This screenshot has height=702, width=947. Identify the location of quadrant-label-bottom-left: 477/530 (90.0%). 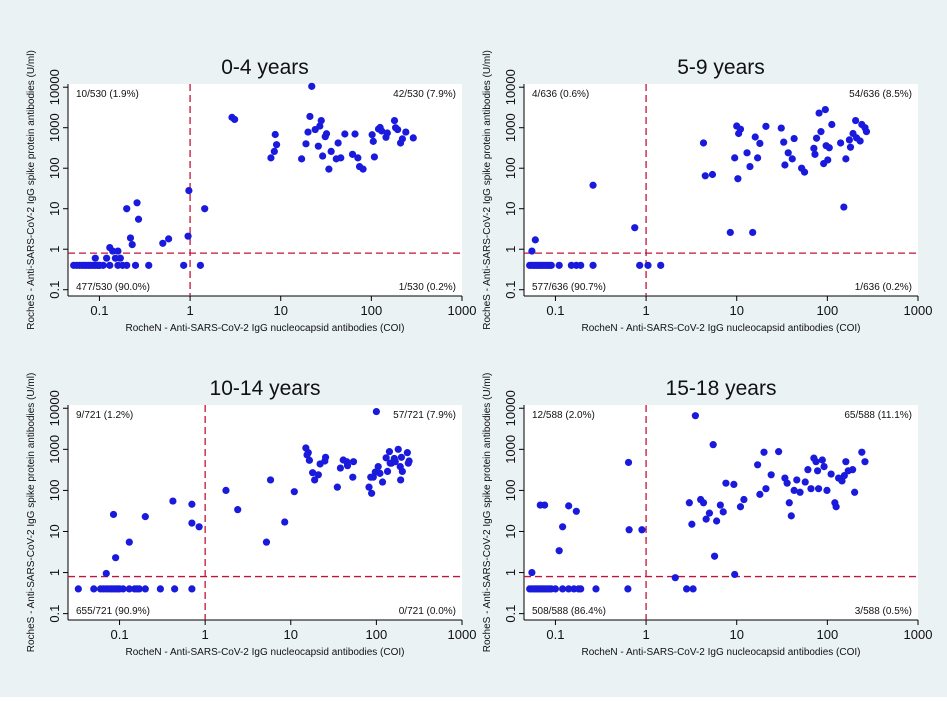
(113, 287).